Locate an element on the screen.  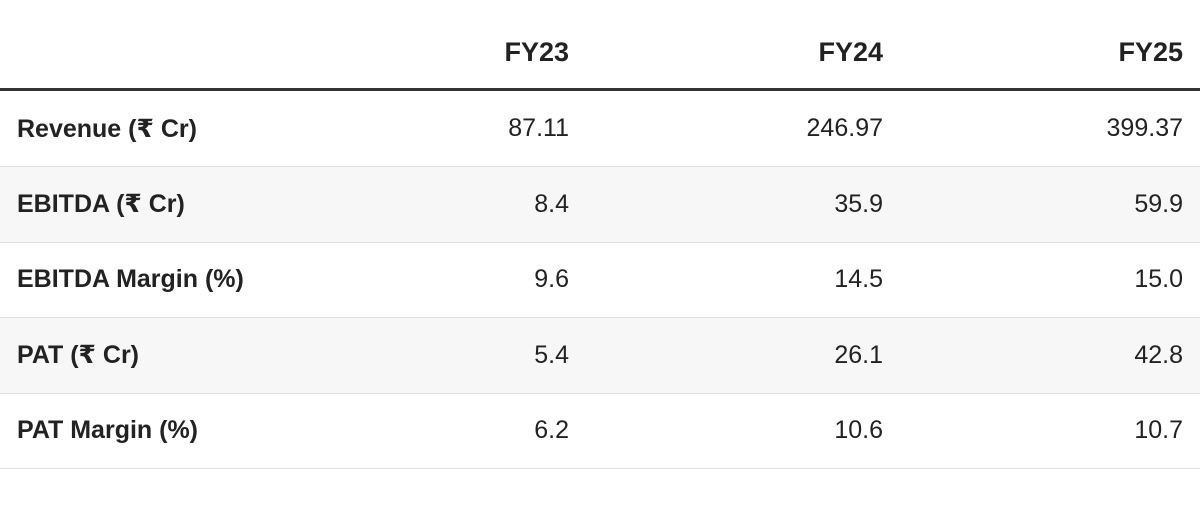
value-cell: 246.97 is located at coordinates (844, 128).